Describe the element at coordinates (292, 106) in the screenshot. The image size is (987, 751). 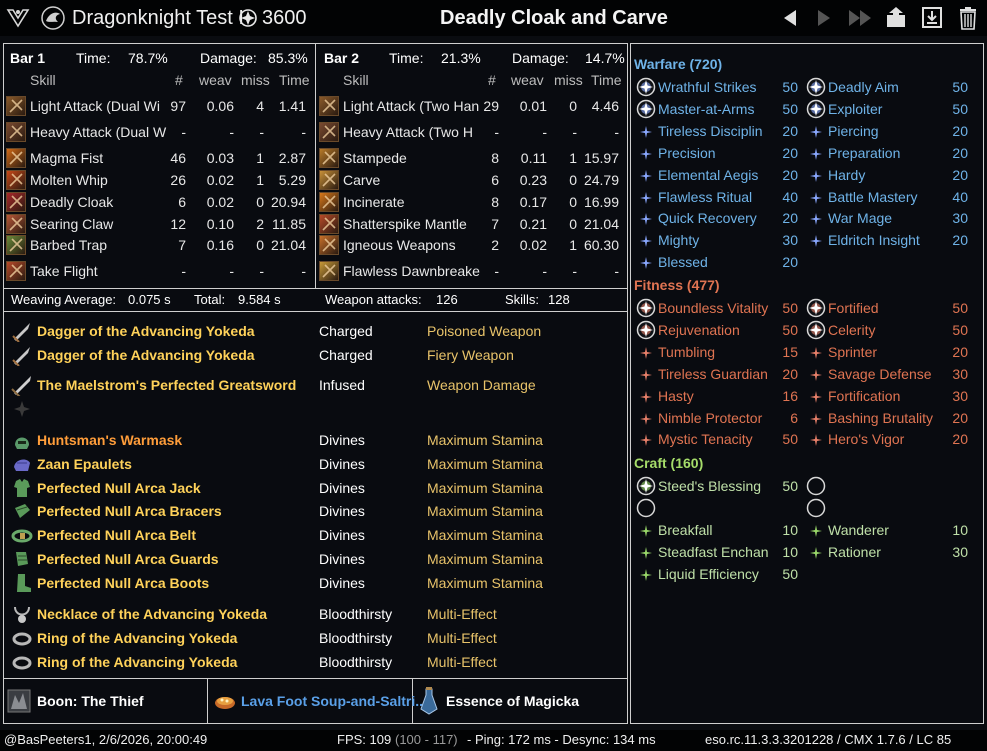
I see `skill-time: 1.41` at that location.